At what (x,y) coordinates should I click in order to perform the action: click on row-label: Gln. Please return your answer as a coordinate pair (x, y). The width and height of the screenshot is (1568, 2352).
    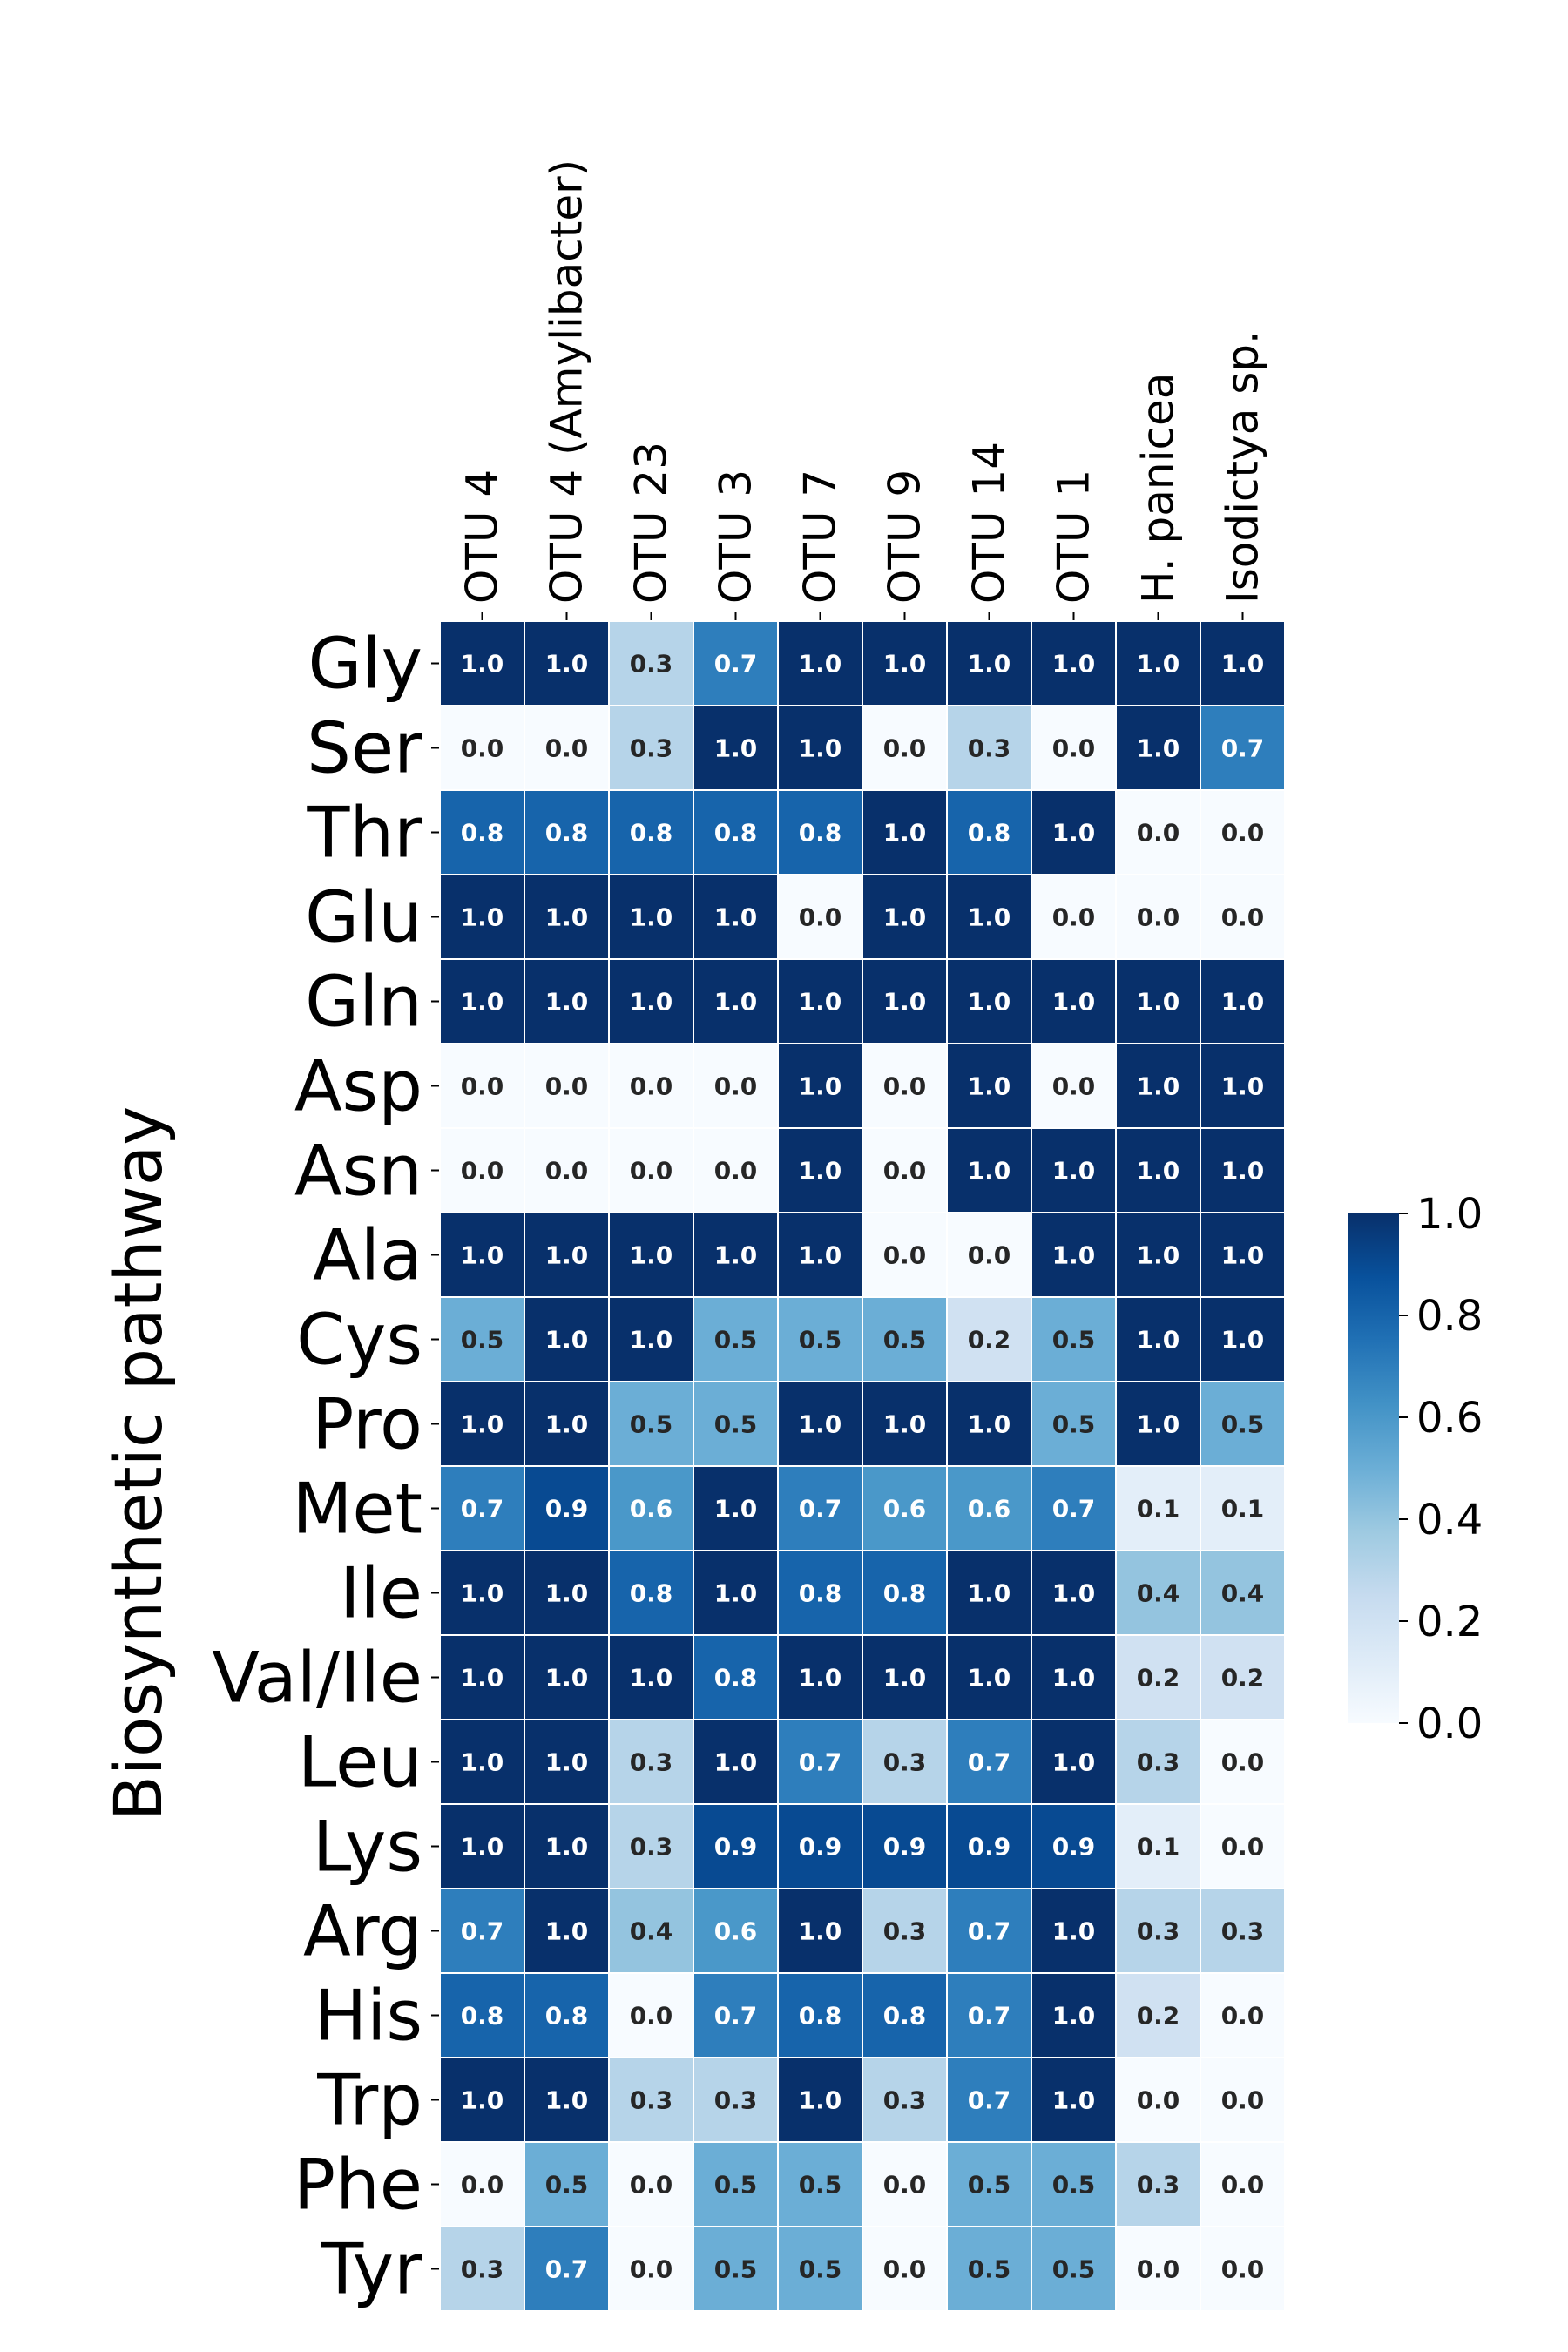
    Looking at the image, I should click on (363, 1003).